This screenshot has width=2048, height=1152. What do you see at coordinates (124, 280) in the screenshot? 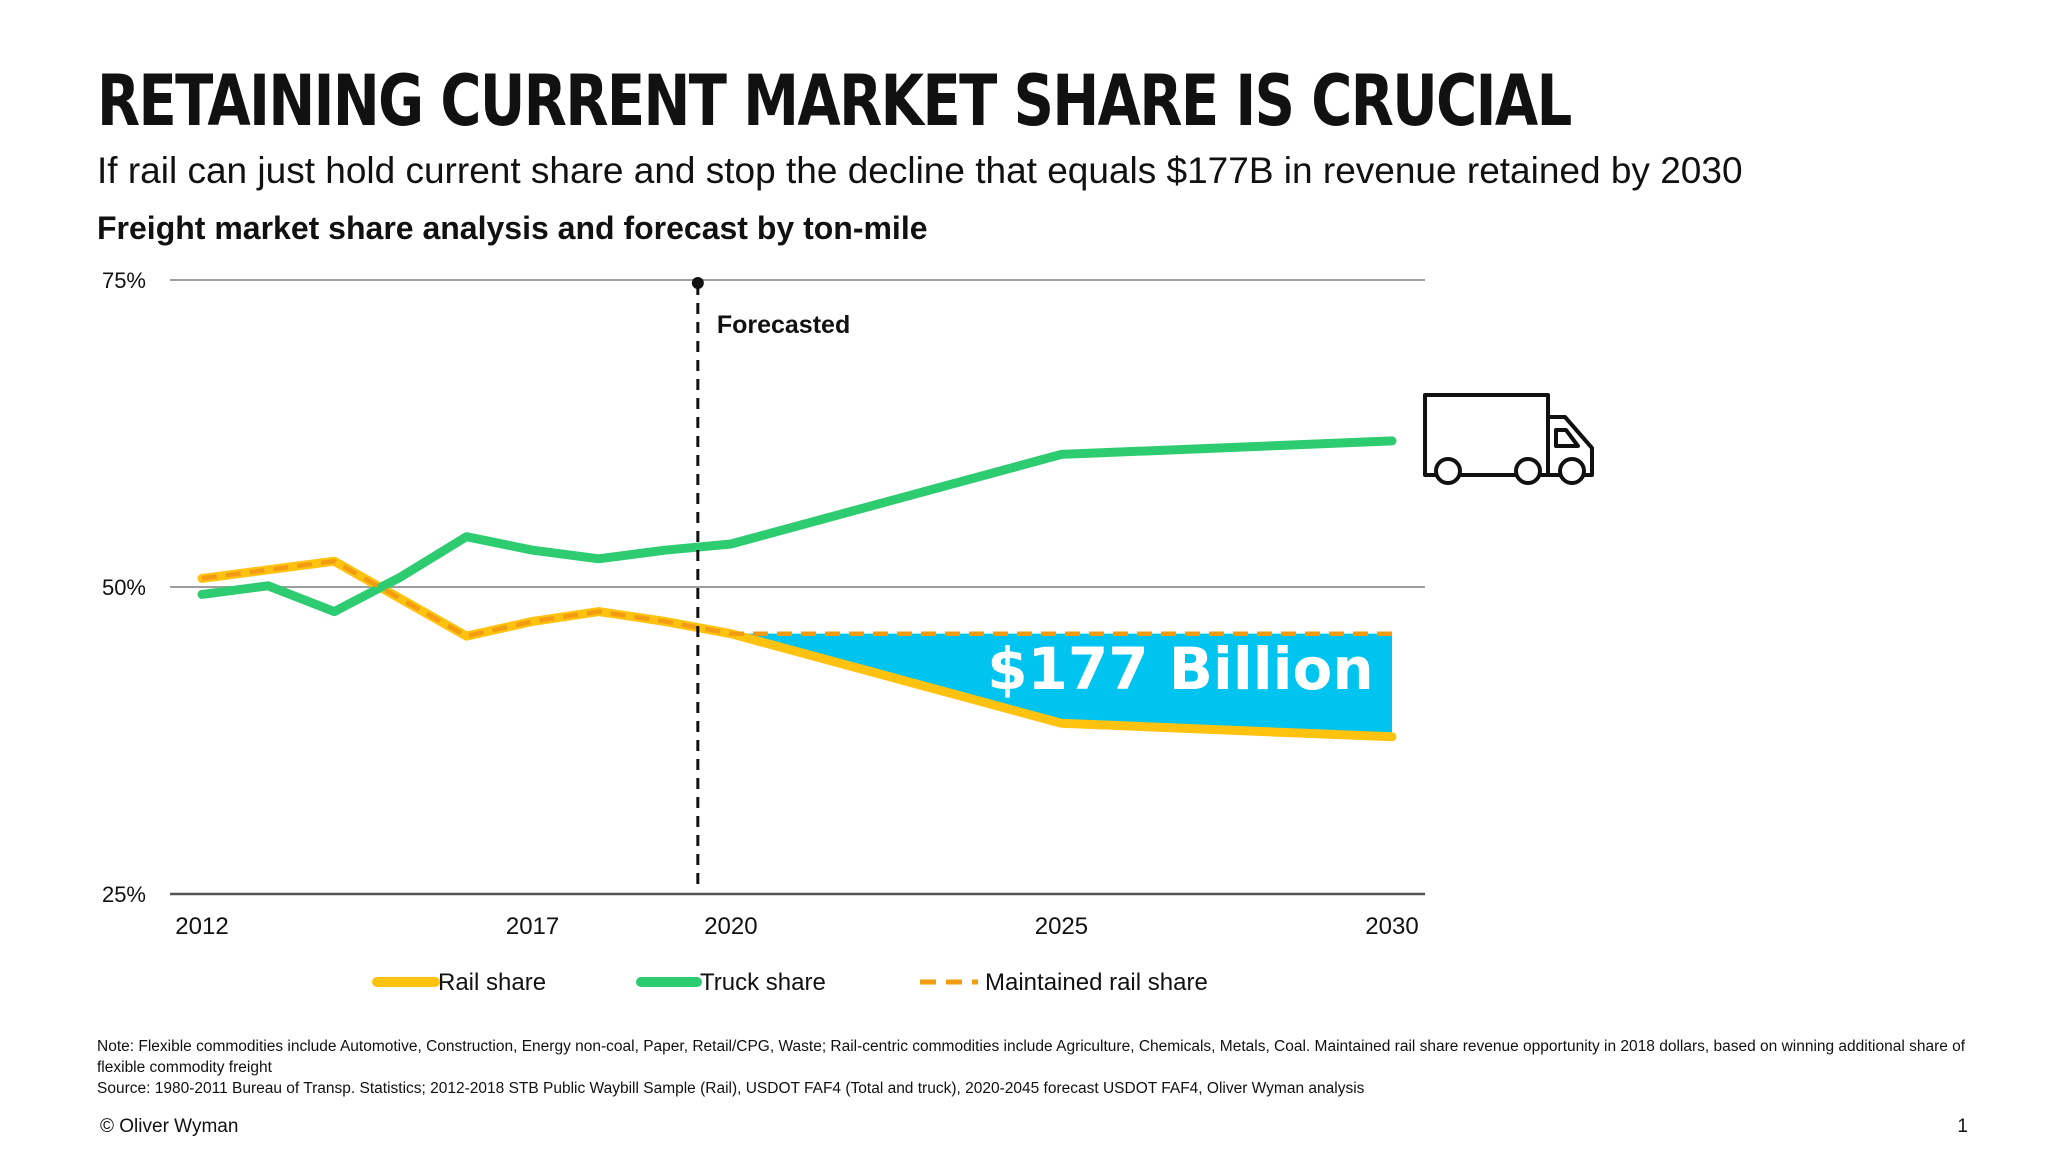
I see `y-tick-label: 75%` at bounding box center [124, 280].